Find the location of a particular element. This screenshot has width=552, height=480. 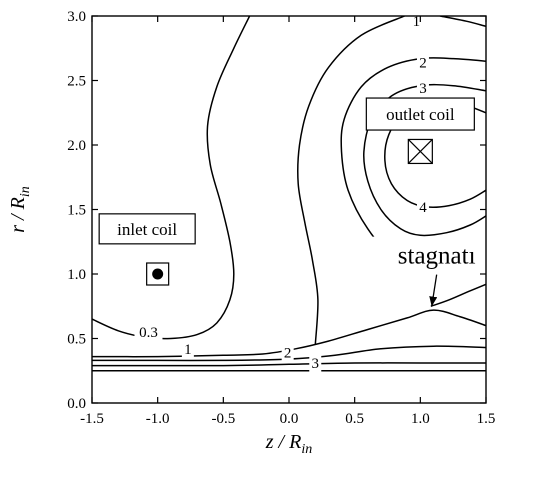

y-tick-label: 3.0 is located at coordinates (76, 17).